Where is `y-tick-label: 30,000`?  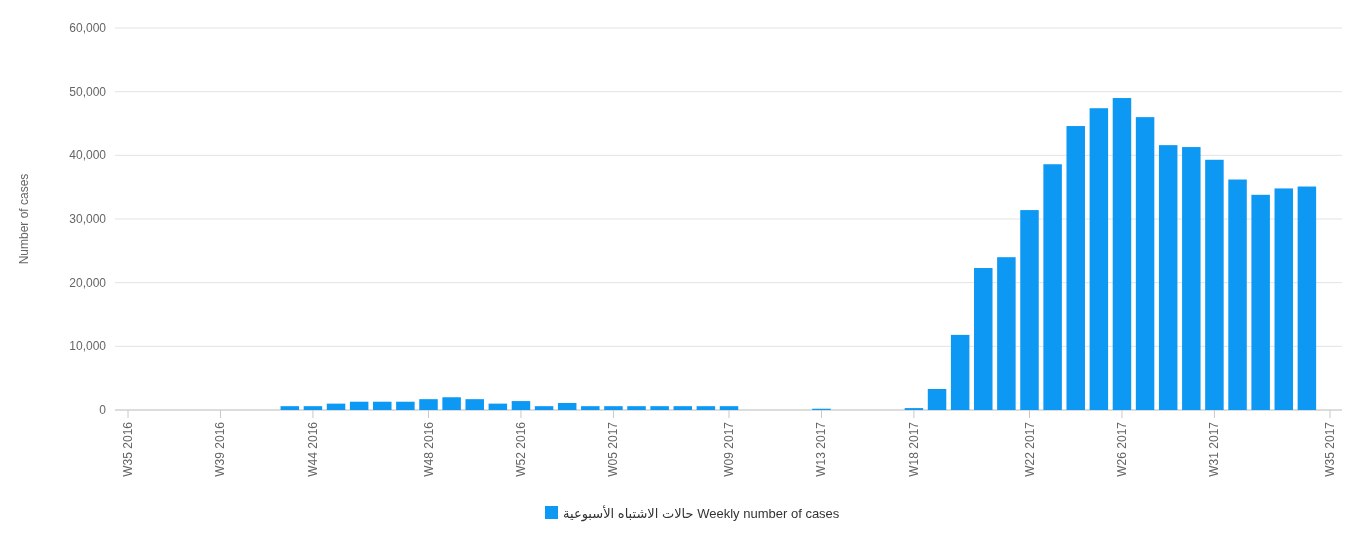 y-tick-label: 30,000 is located at coordinates (88, 219).